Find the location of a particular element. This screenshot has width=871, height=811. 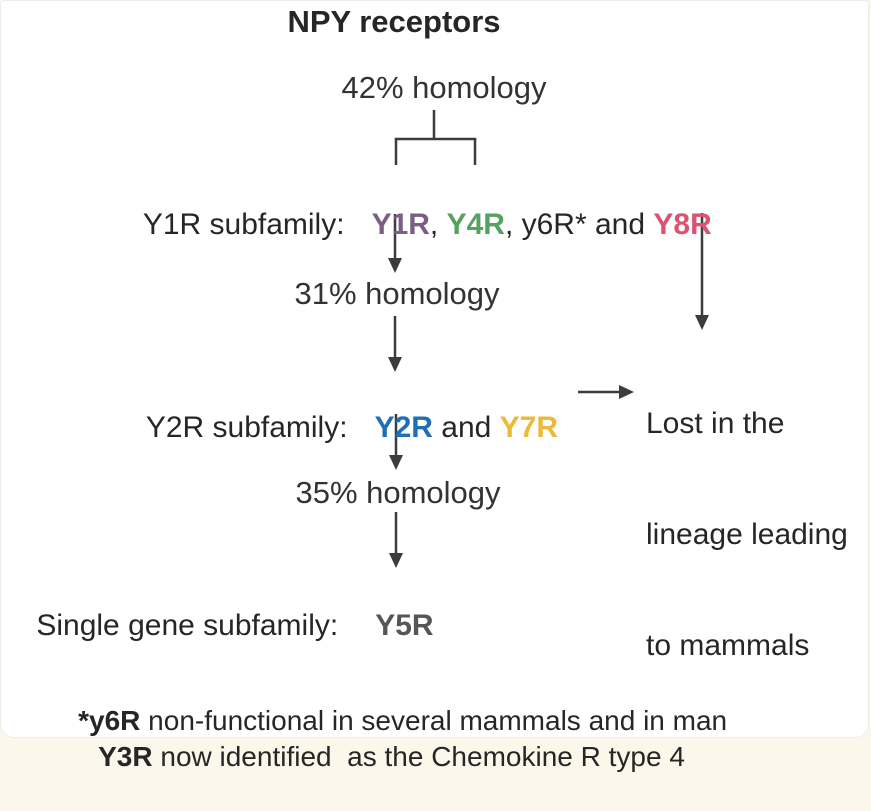

footnote-y6r-bold: *y6R is located at coordinates (109, 720).